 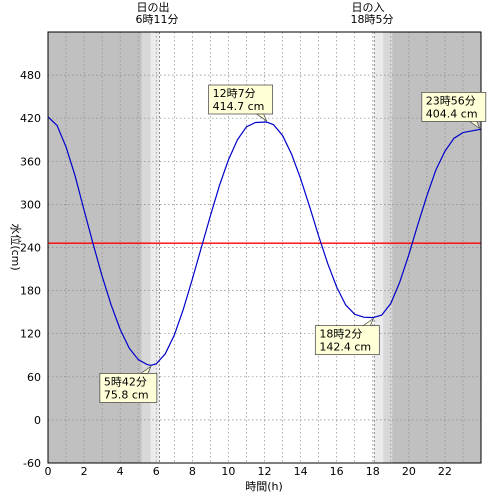 What do you see at coordinates (32, 463) in the screenshot?
I see `y-tick-label: -60` at bounding box center [32, 463].